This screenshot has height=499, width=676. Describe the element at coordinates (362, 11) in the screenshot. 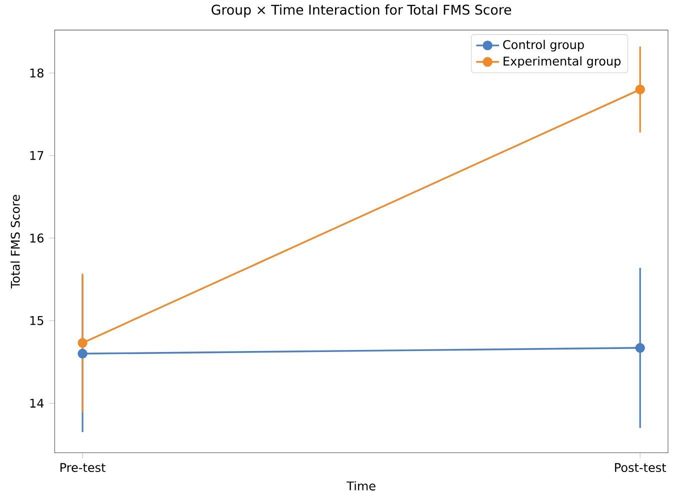

I see `chart-title: Group × Time Interaction for Total FMS Score` at that location.